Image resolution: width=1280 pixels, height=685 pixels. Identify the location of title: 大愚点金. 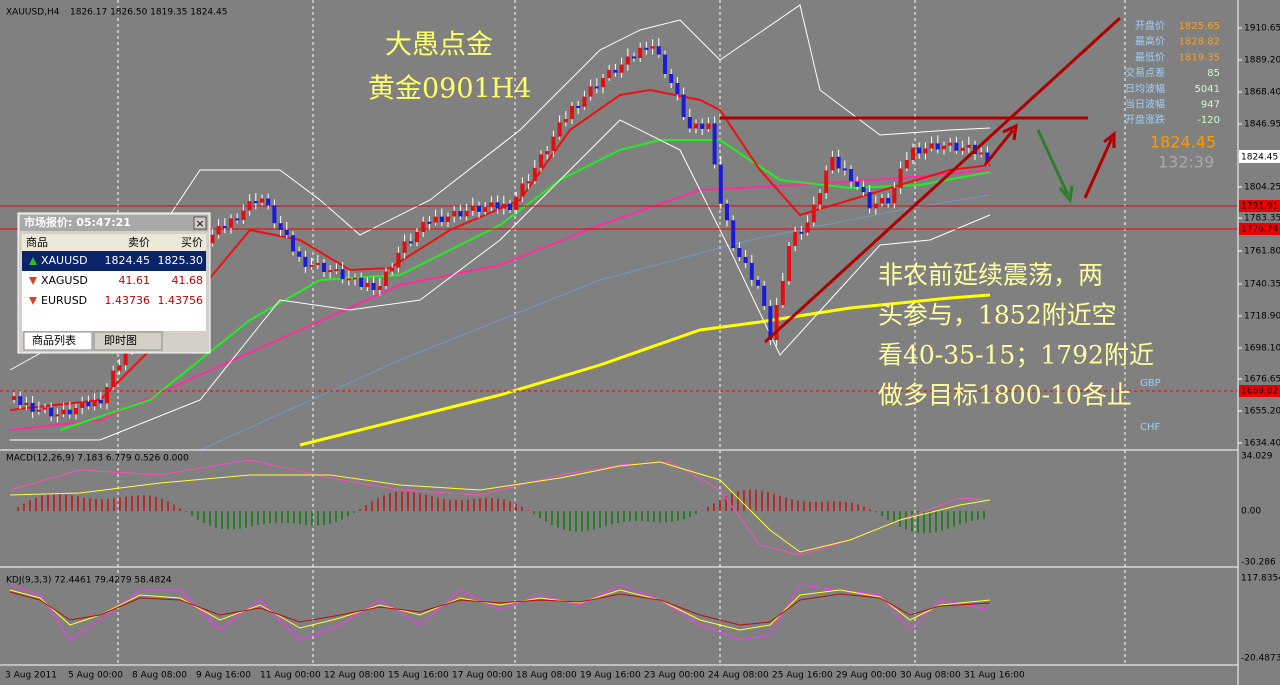
(439, 45).